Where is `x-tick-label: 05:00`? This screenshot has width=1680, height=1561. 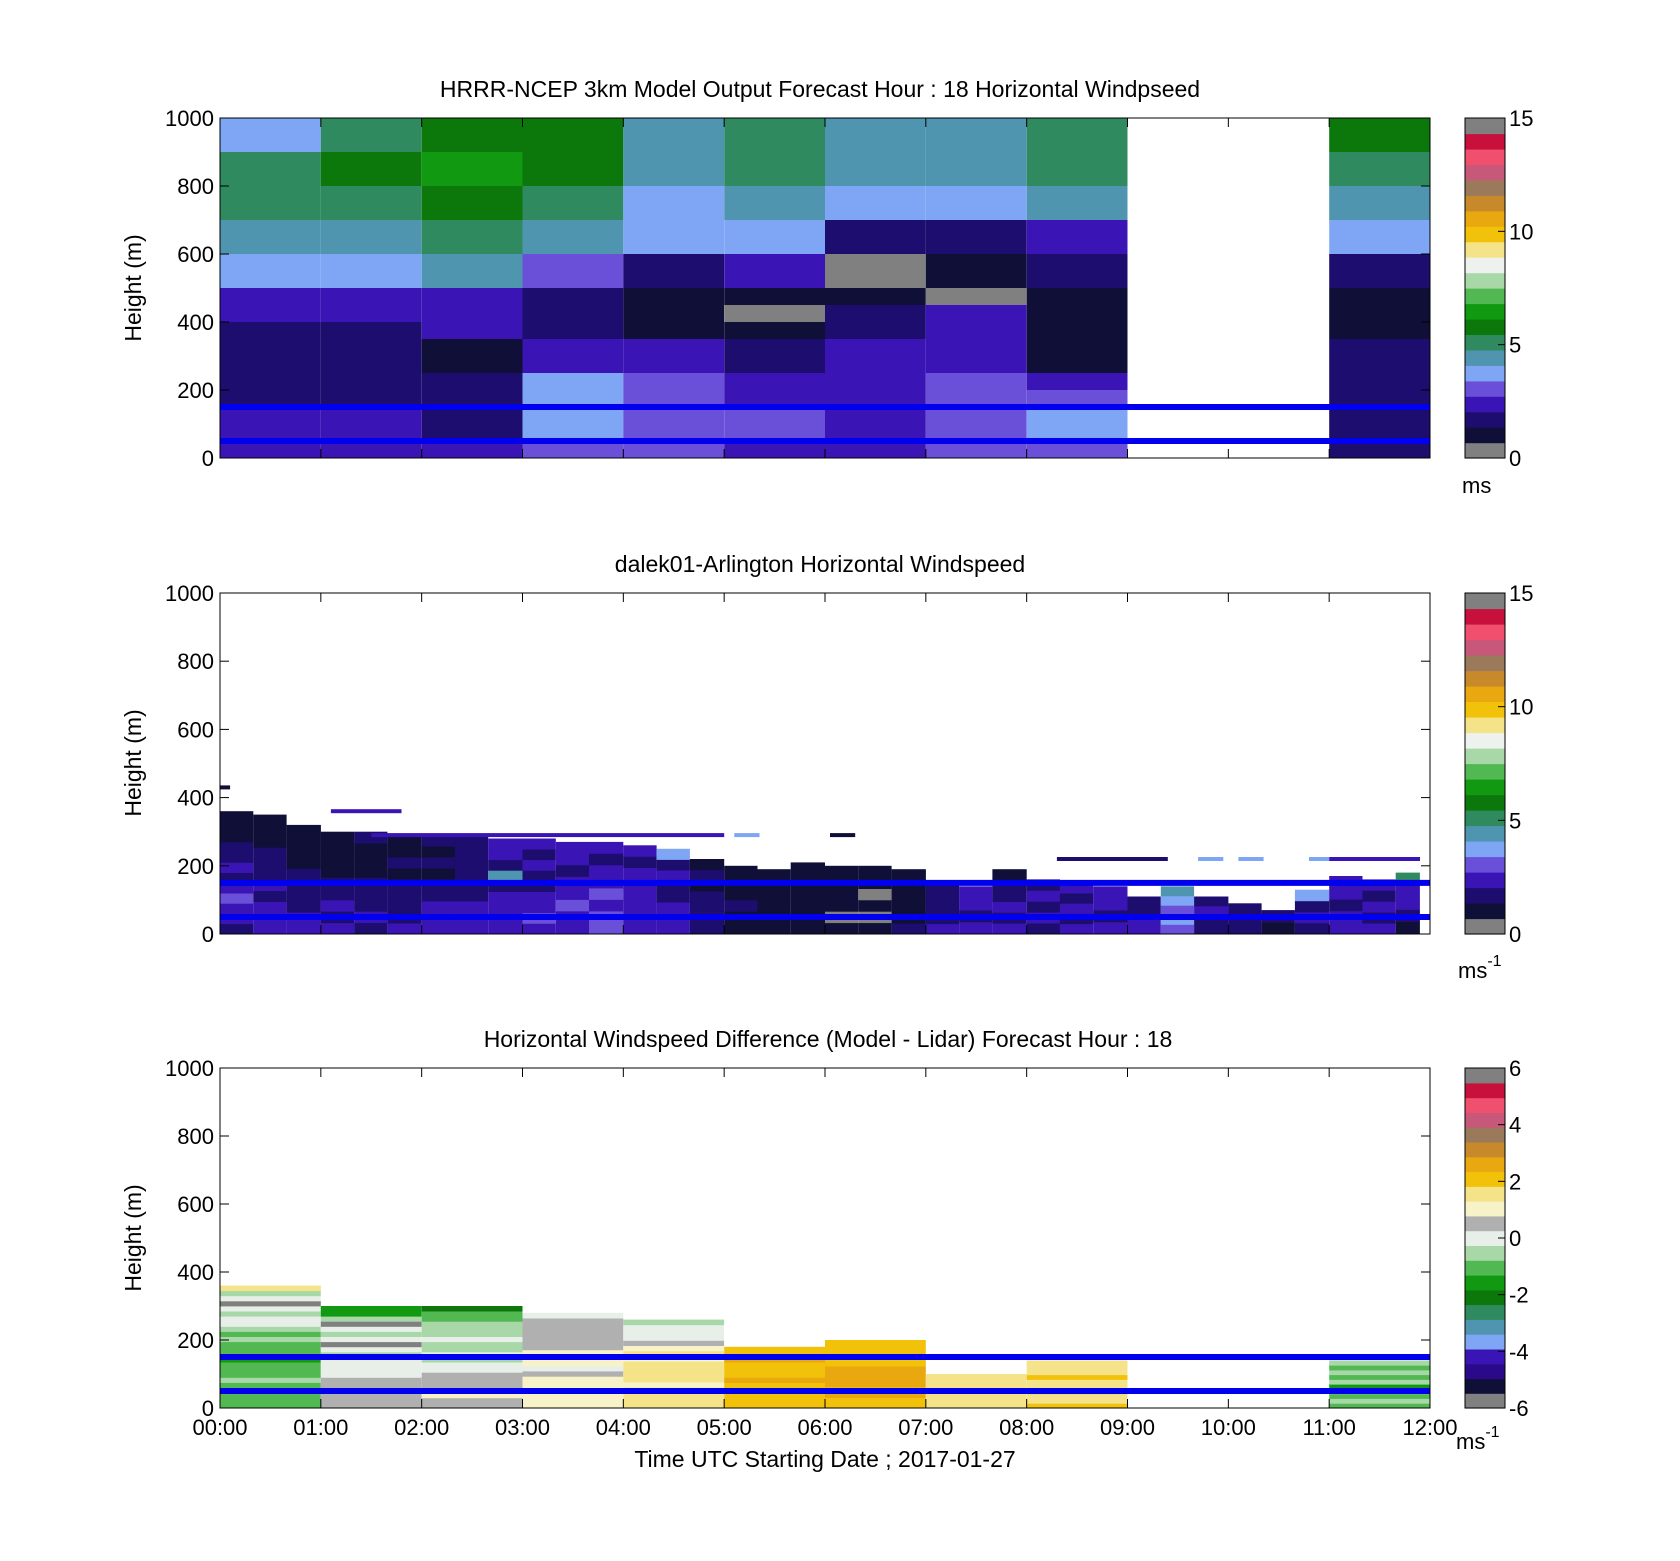
x-tick-label: 05:00 is located at coordinates (724, 1427).